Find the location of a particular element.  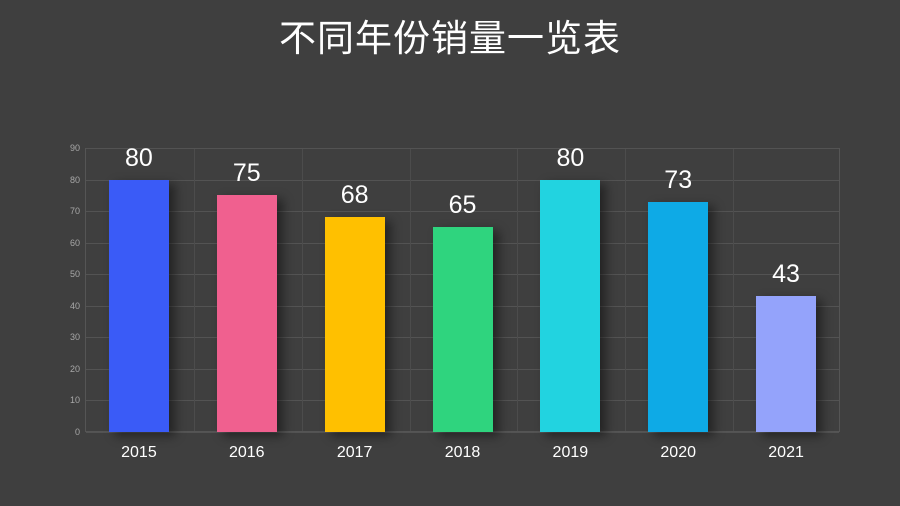

y-tick-label: 80 is located at coordinates (74, 179).